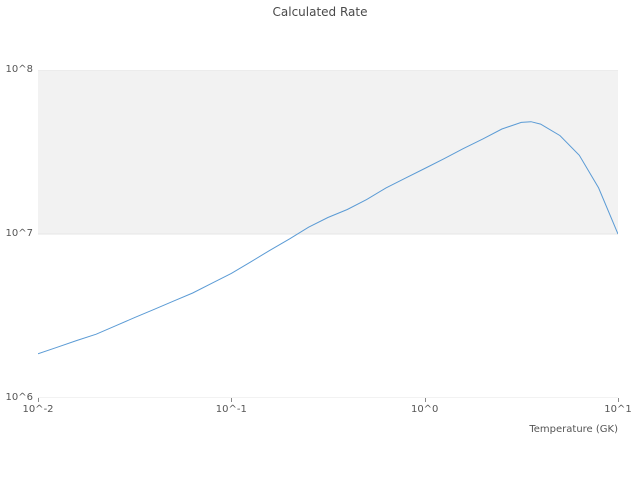  Describe the element at coordinates (424, 409) in the screenshot. I see `x-tick-label: 10^0` at that location.